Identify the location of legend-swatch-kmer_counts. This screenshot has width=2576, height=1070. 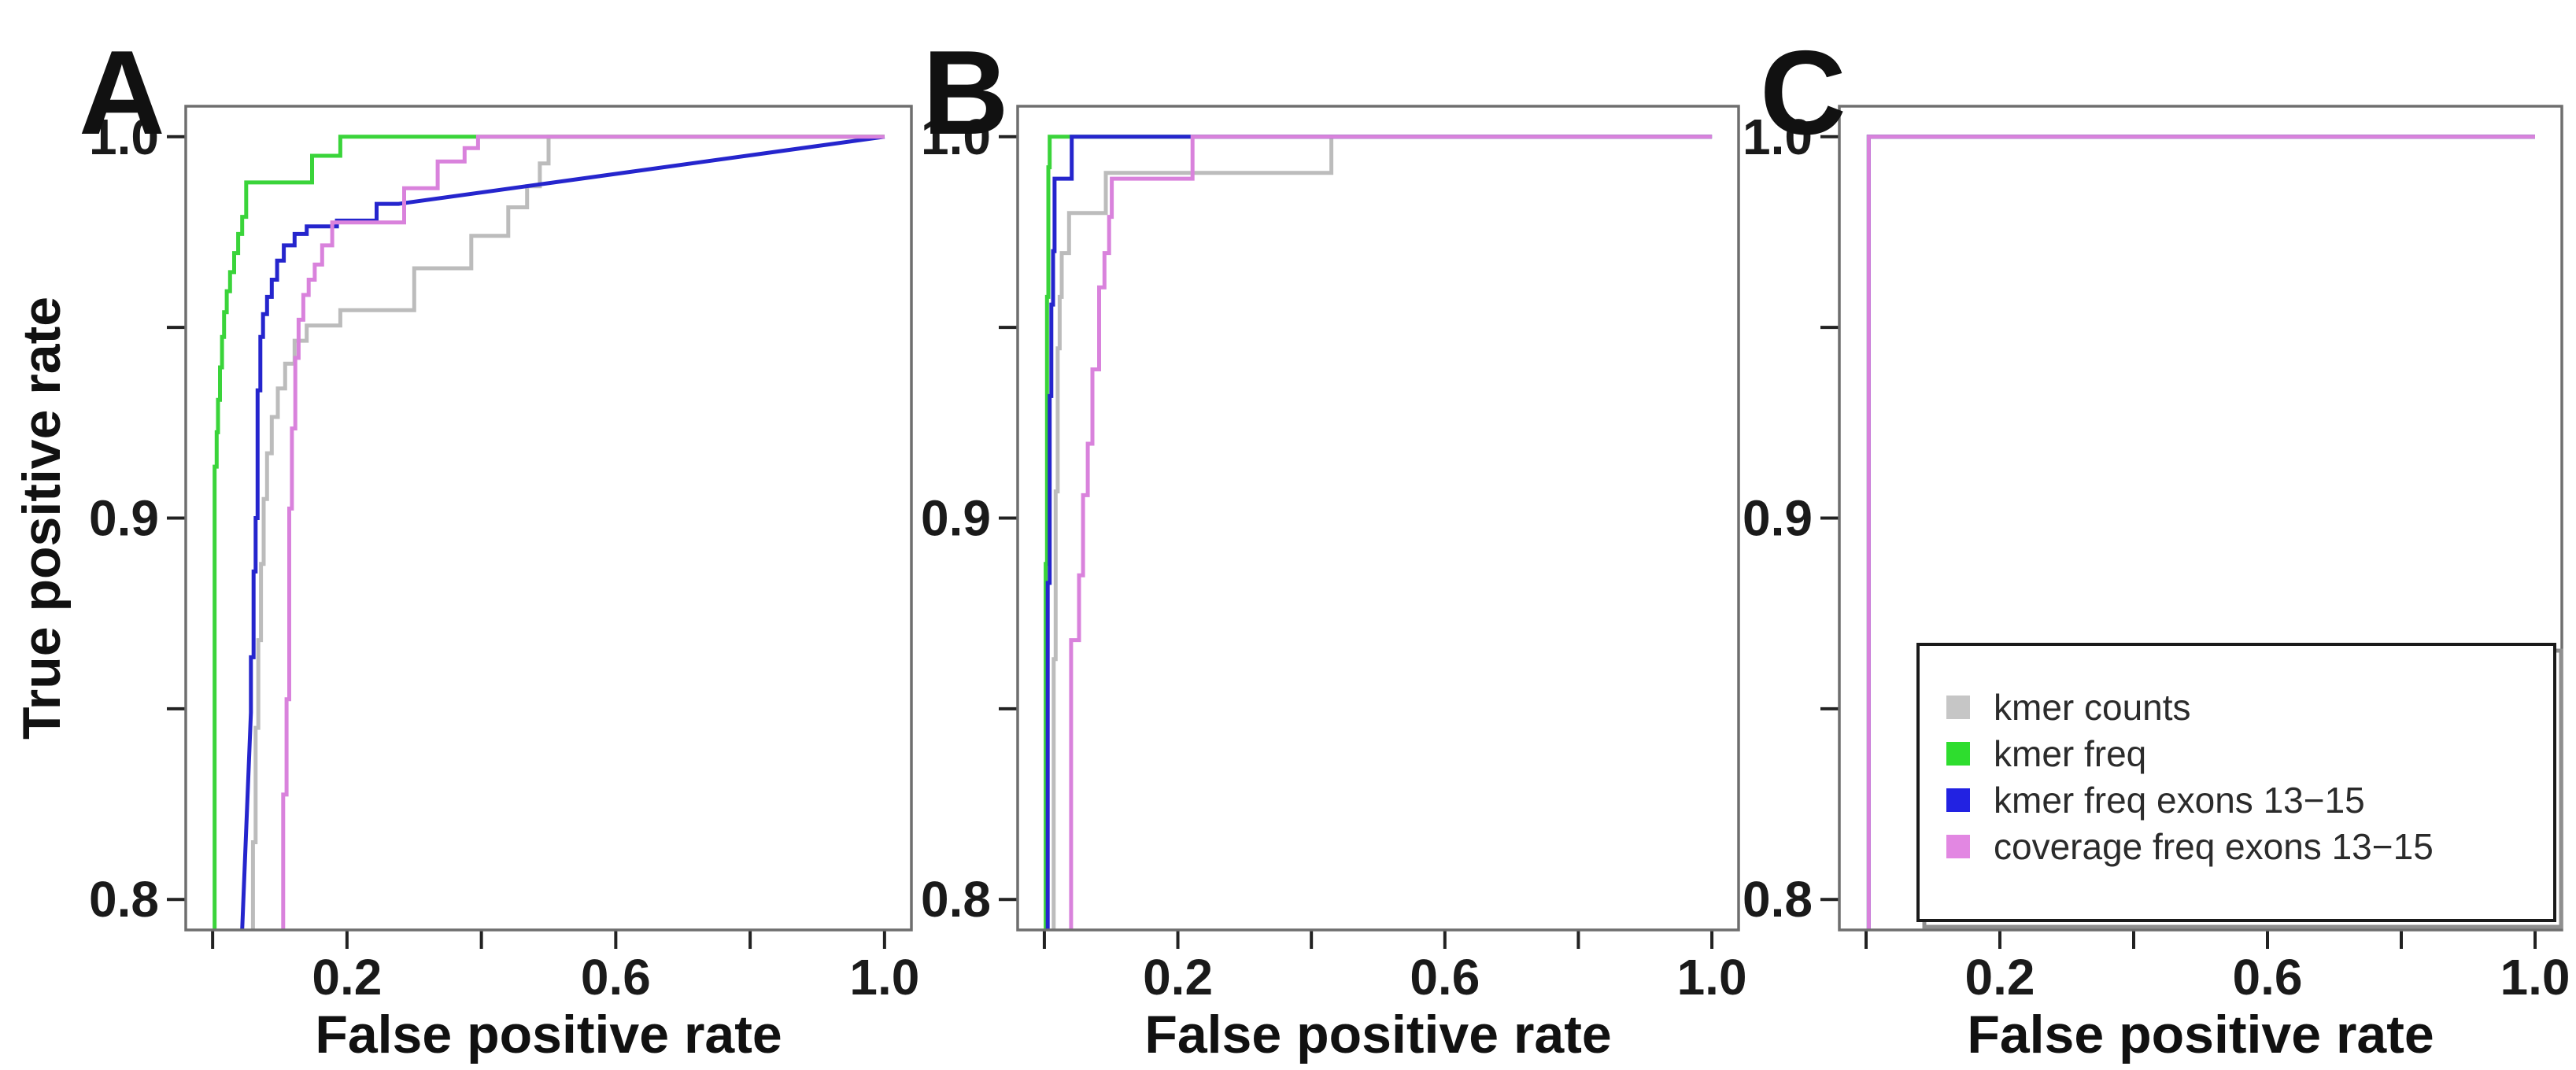
(1958, 707).